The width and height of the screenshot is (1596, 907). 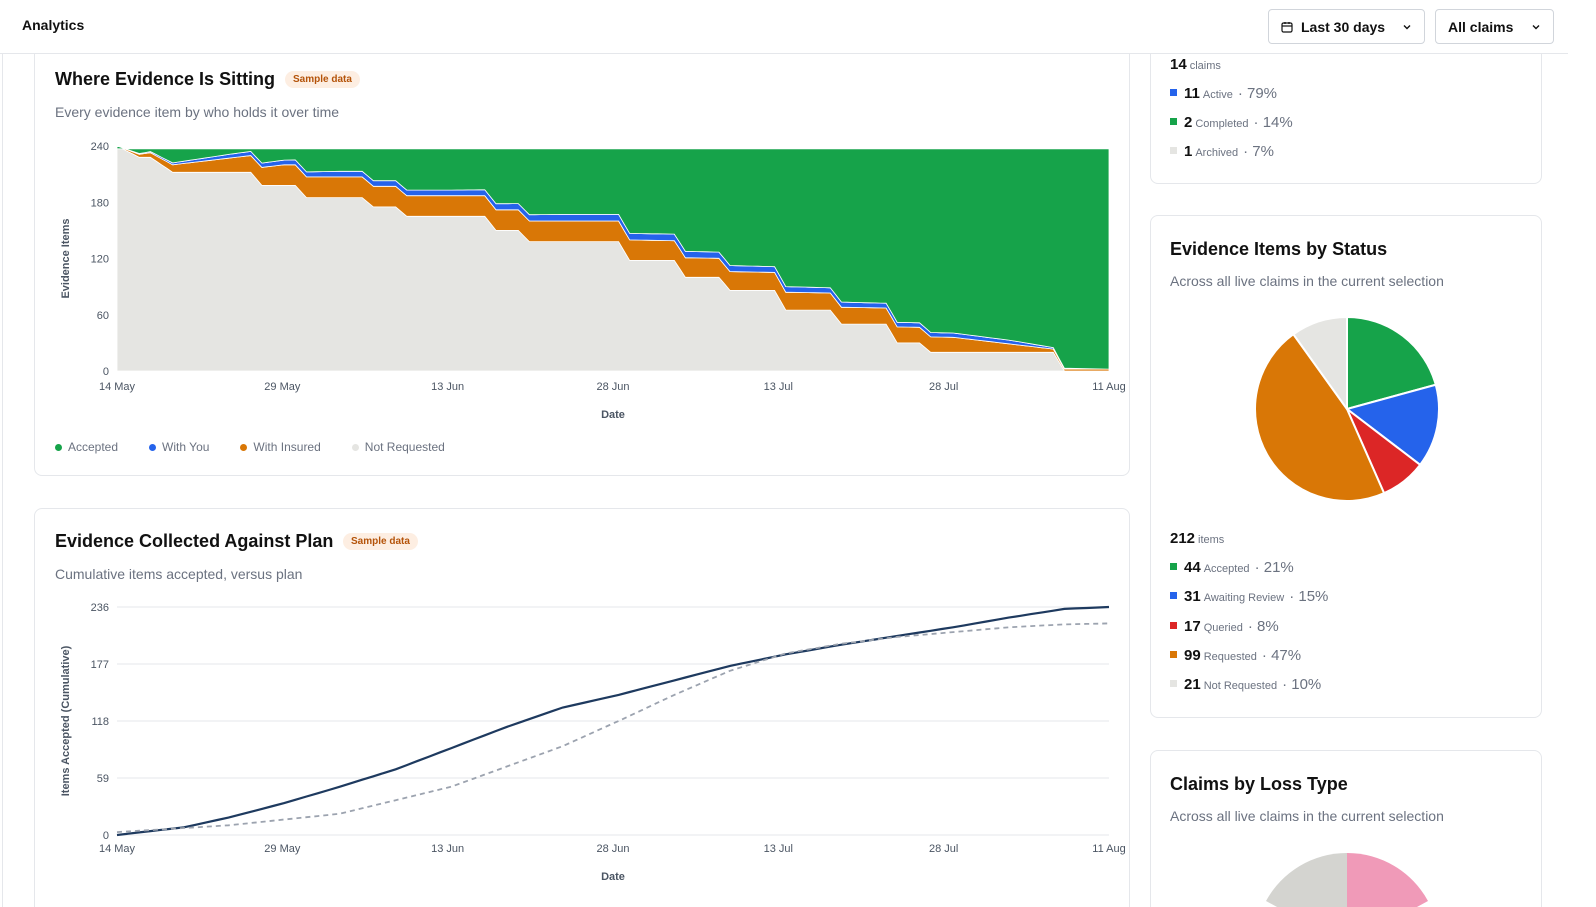 What do you see at coordinates (1183, 538) in the screenshot?
I see `items-total-value: 212` at bounding box center [1183, 538].